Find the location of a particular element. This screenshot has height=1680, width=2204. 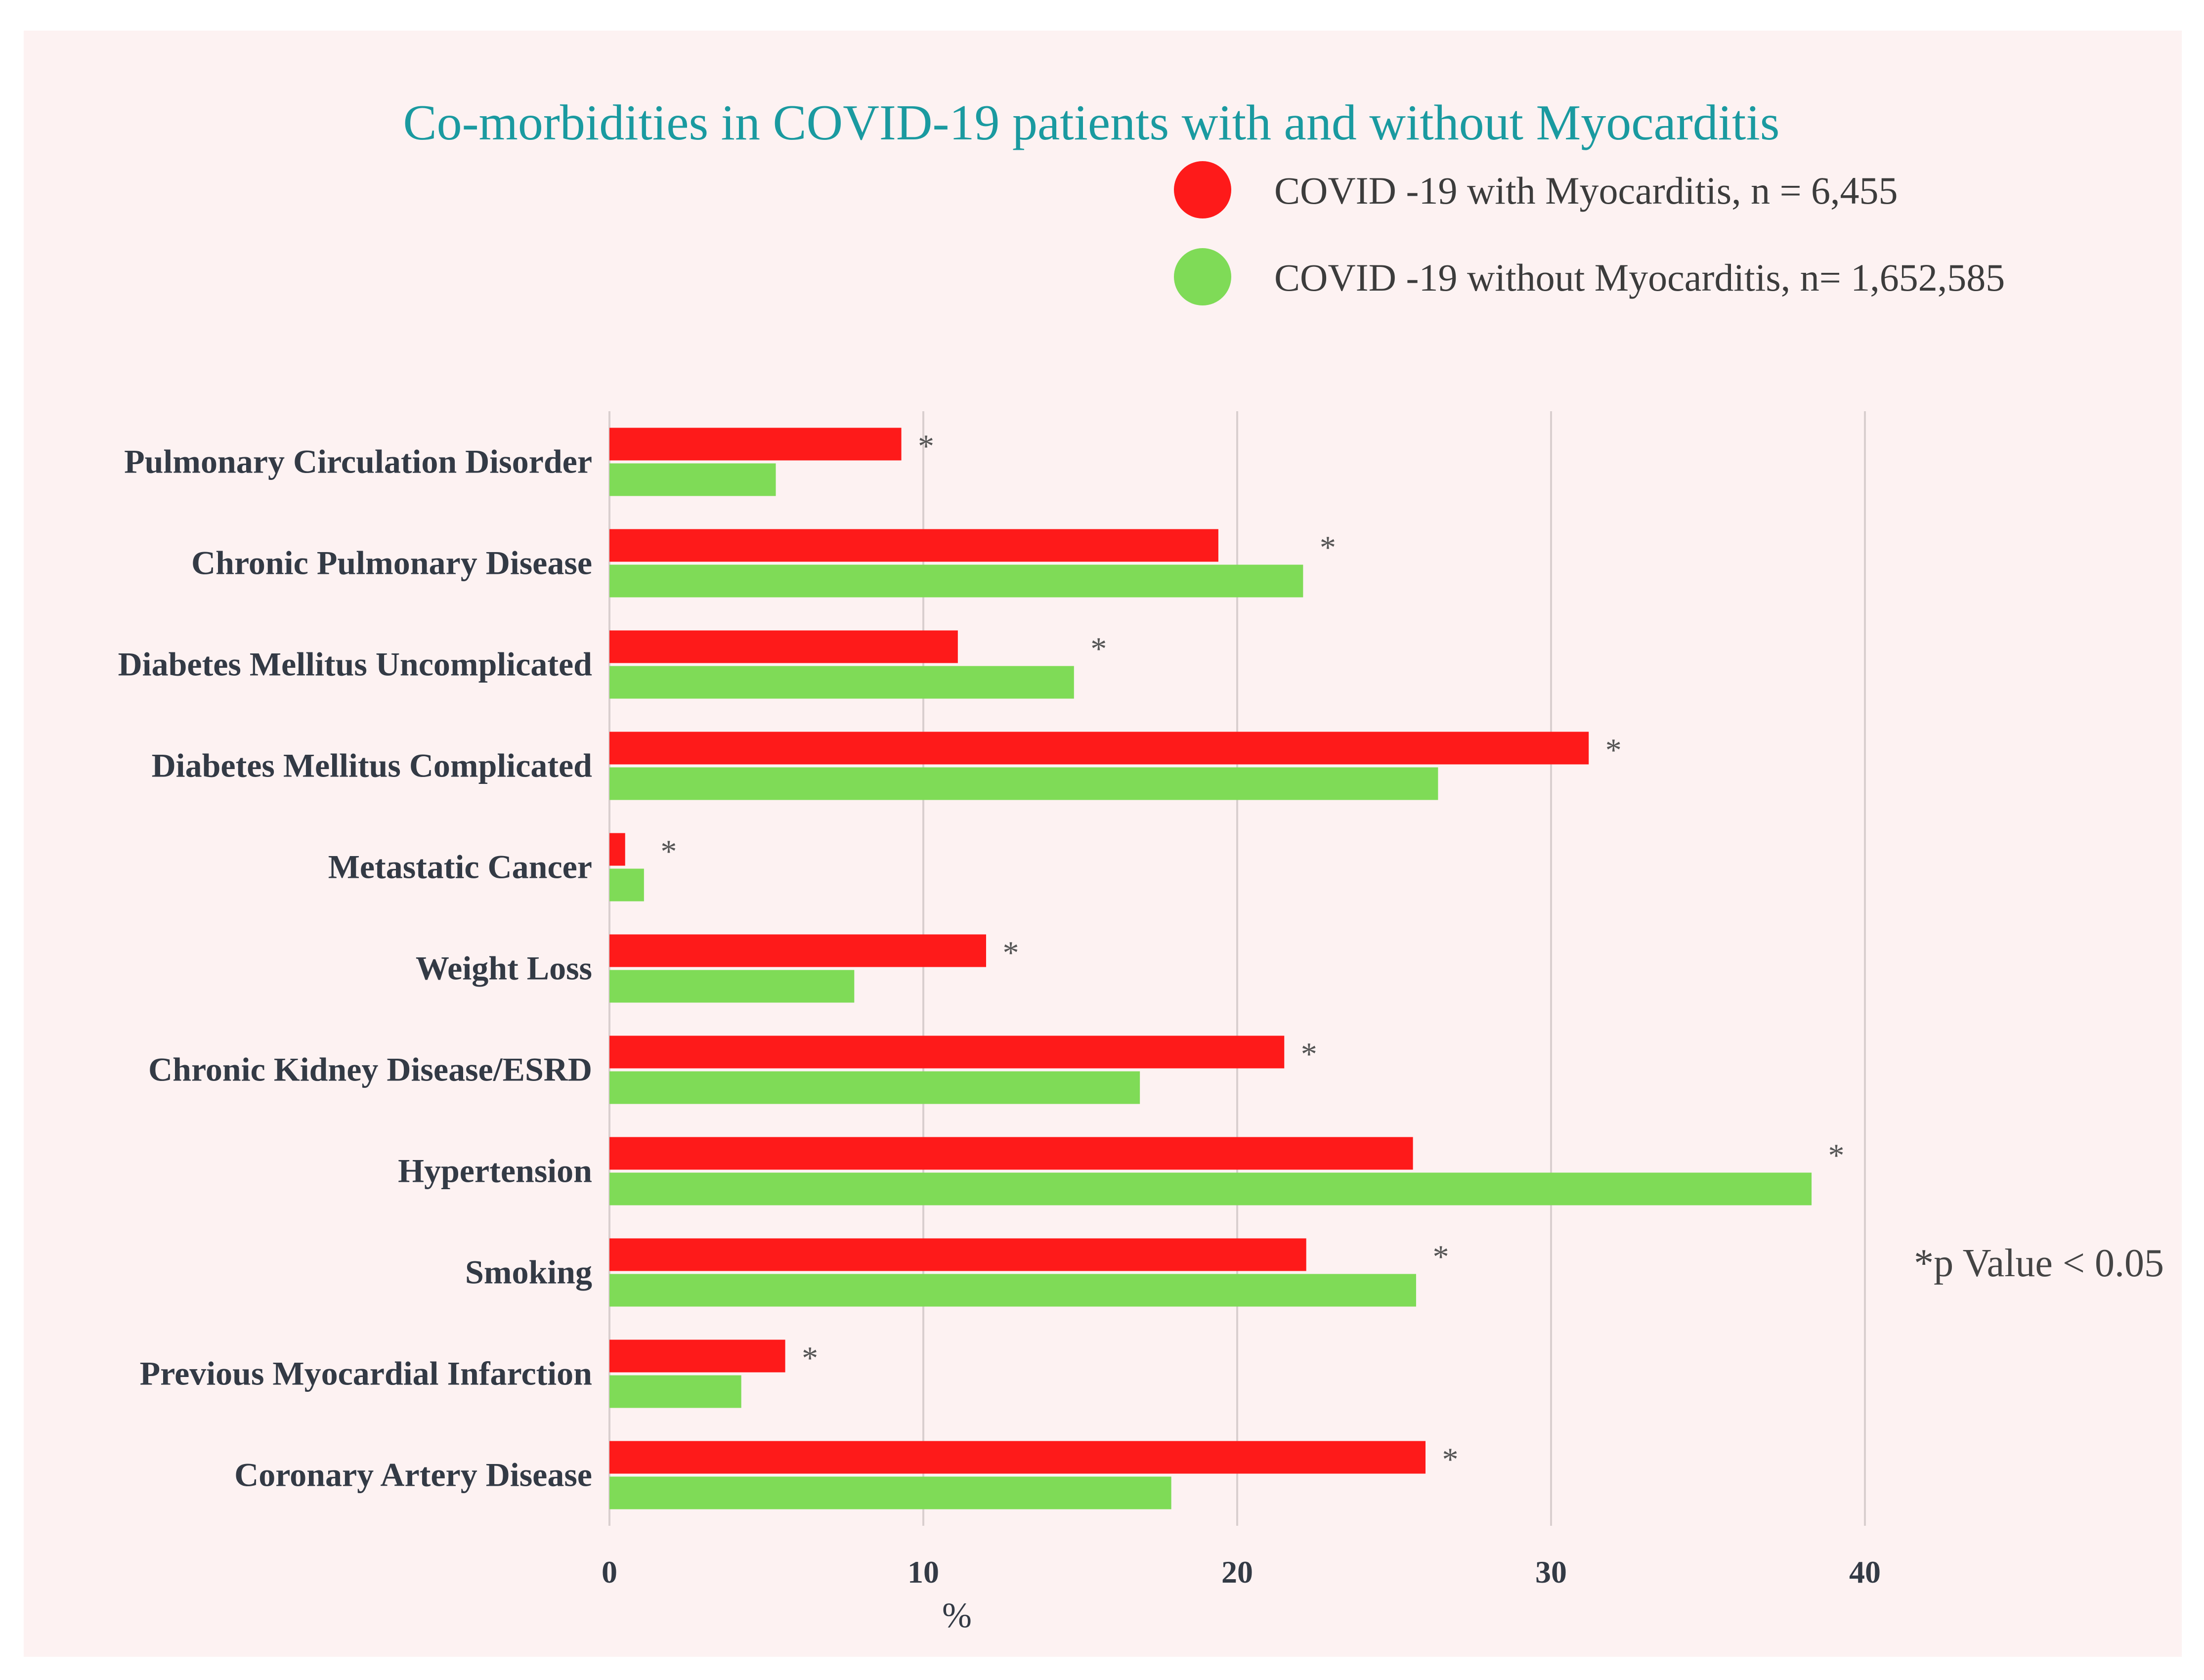

category-label: Coronary Artery Disease is located at coordinates (413, 1475).